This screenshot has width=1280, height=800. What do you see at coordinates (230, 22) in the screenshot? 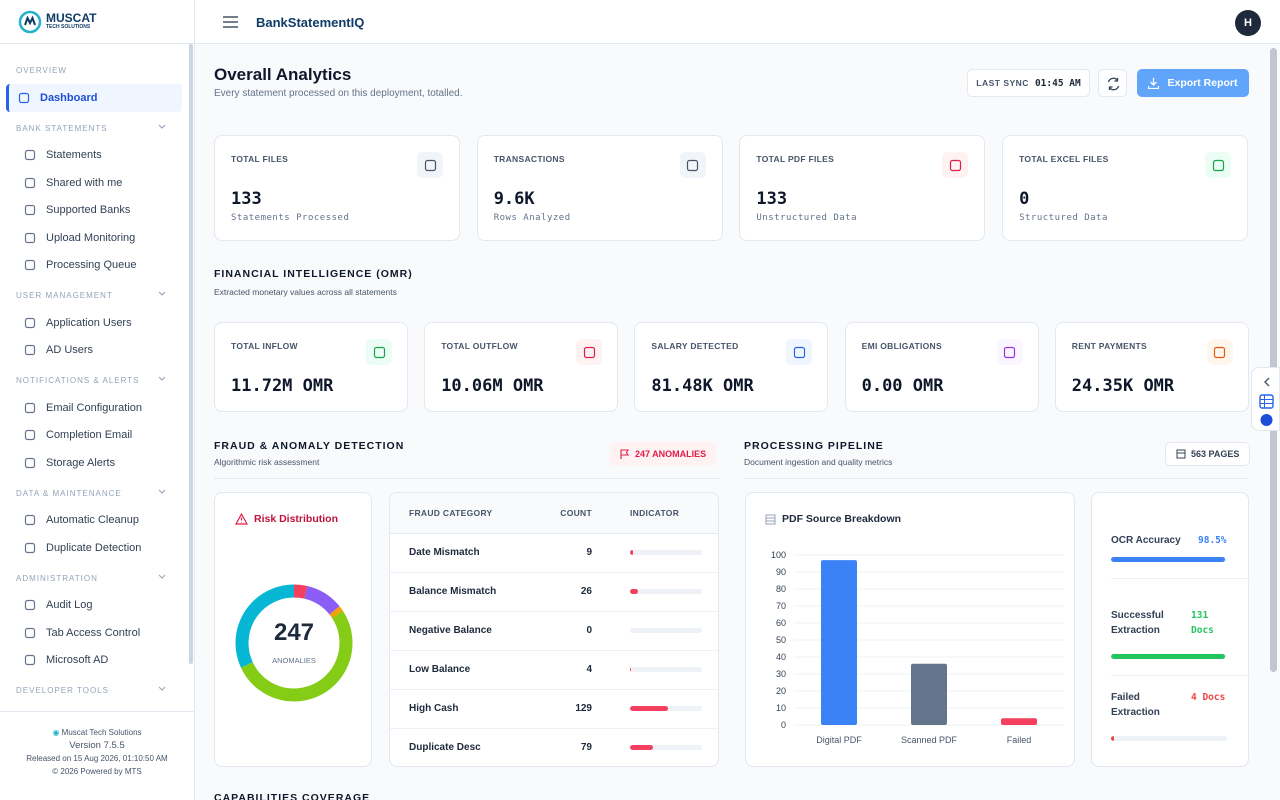
I see `menu-button` at bounding box center [230, 22].